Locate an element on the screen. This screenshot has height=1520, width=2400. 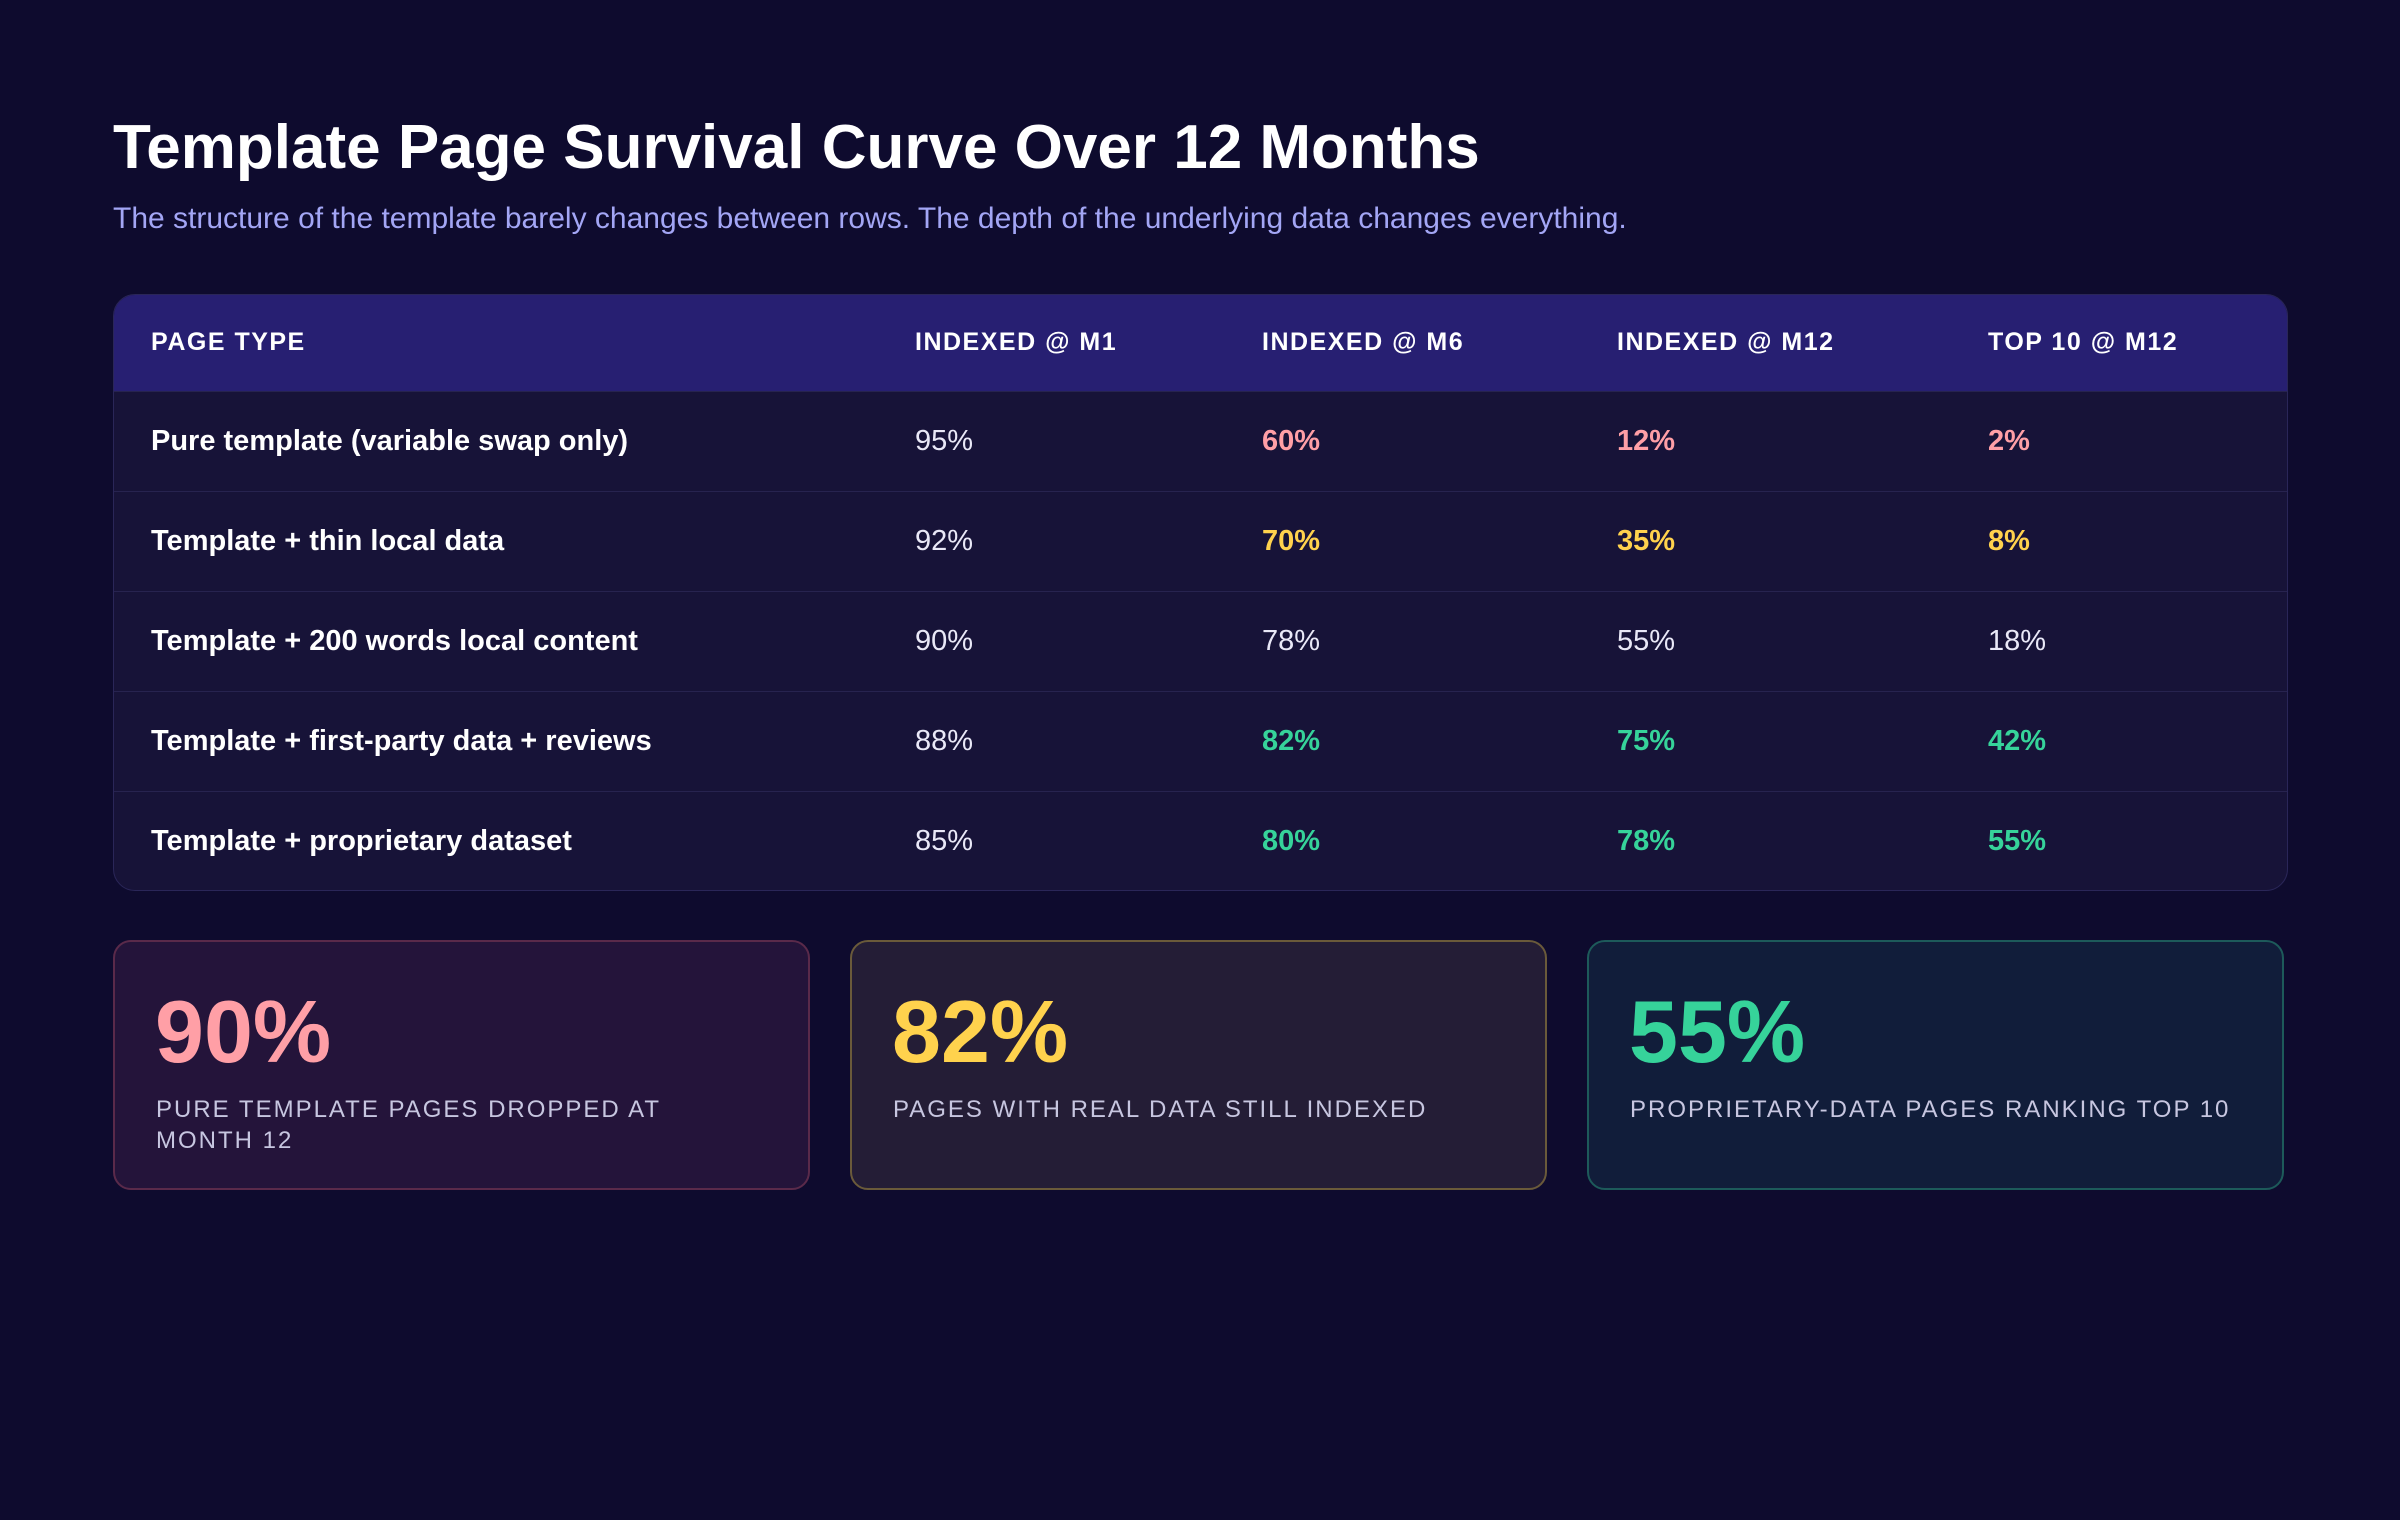
cell-indexed-m1: 85% is located at coordinates (944, 840).